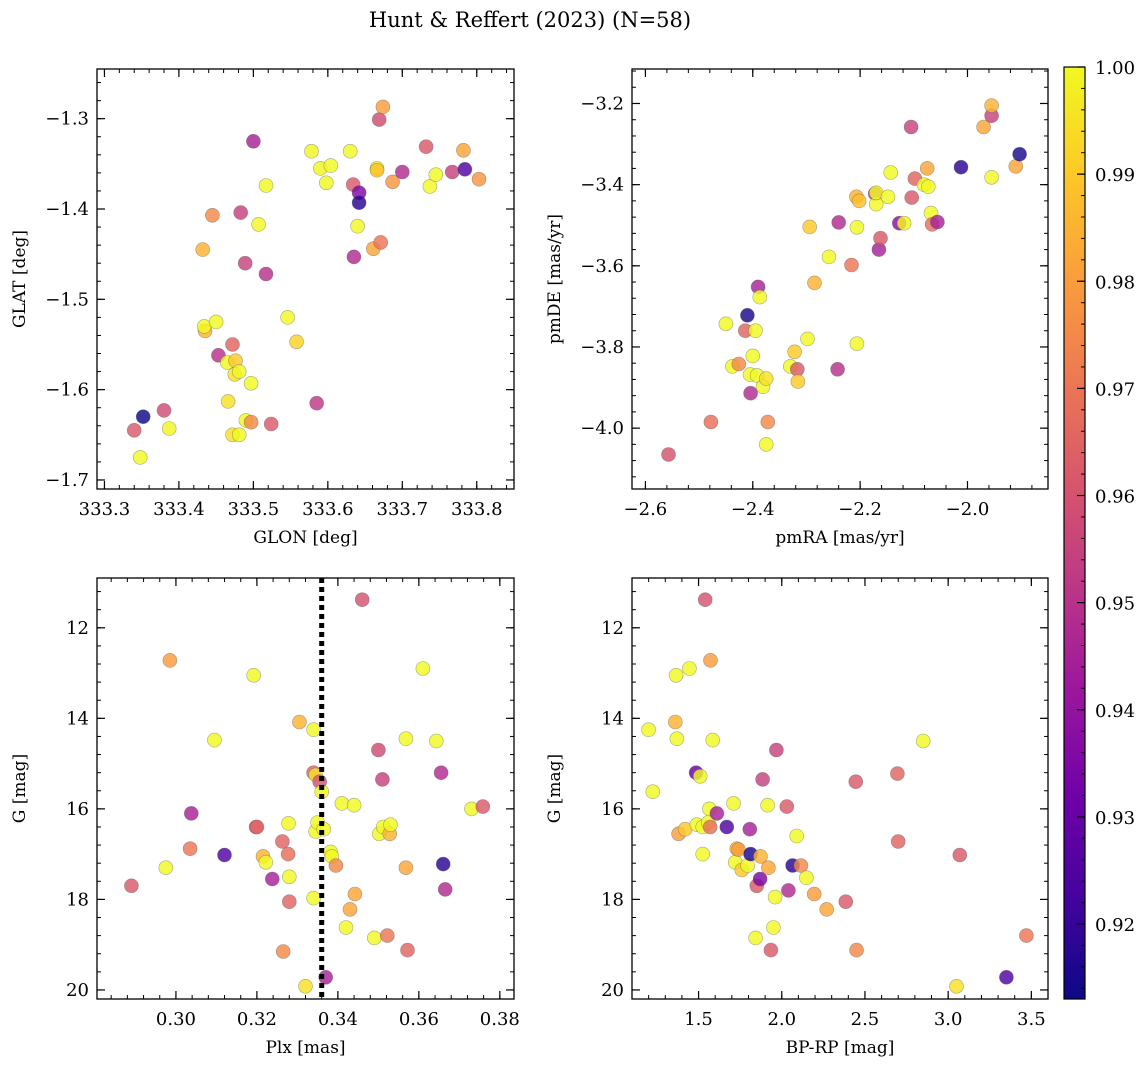 The image size is (1148, 1067). Describe the element at coordinates (698, 1019) in the screenshot. I see `x-tick-label: 1.5` at that location.